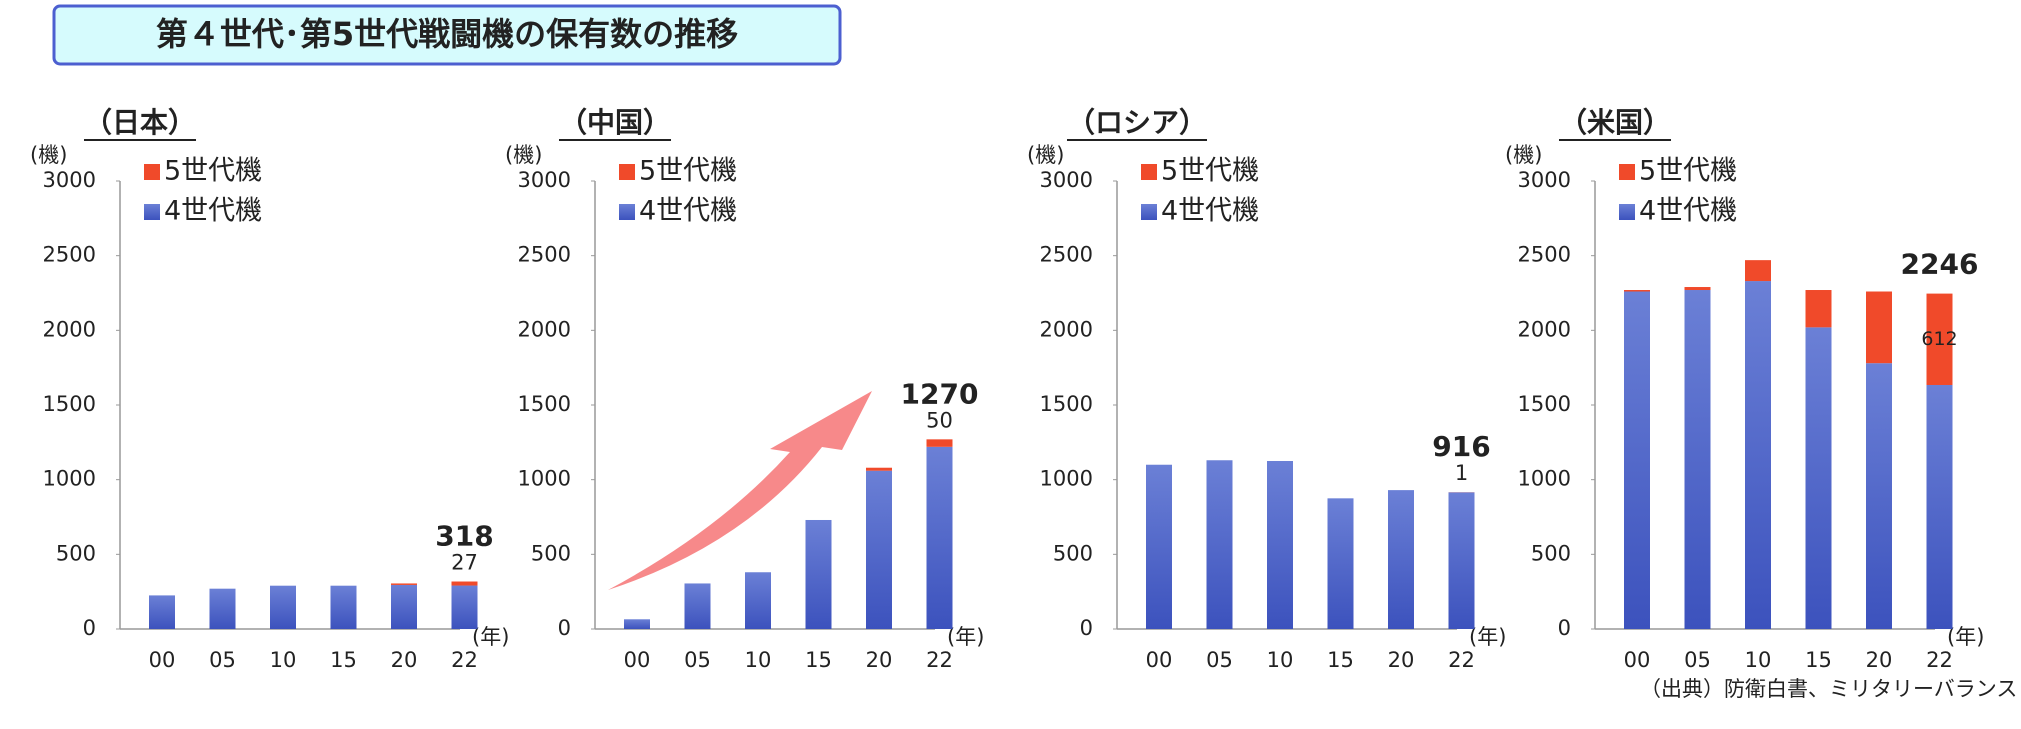 The height and width of the screenshot is (729, 2021). Describe the element at coordinates (1828, 689) in the screenshot. I see `source-note: （出典）防衛白書、ミリタリーバランス` at that location.